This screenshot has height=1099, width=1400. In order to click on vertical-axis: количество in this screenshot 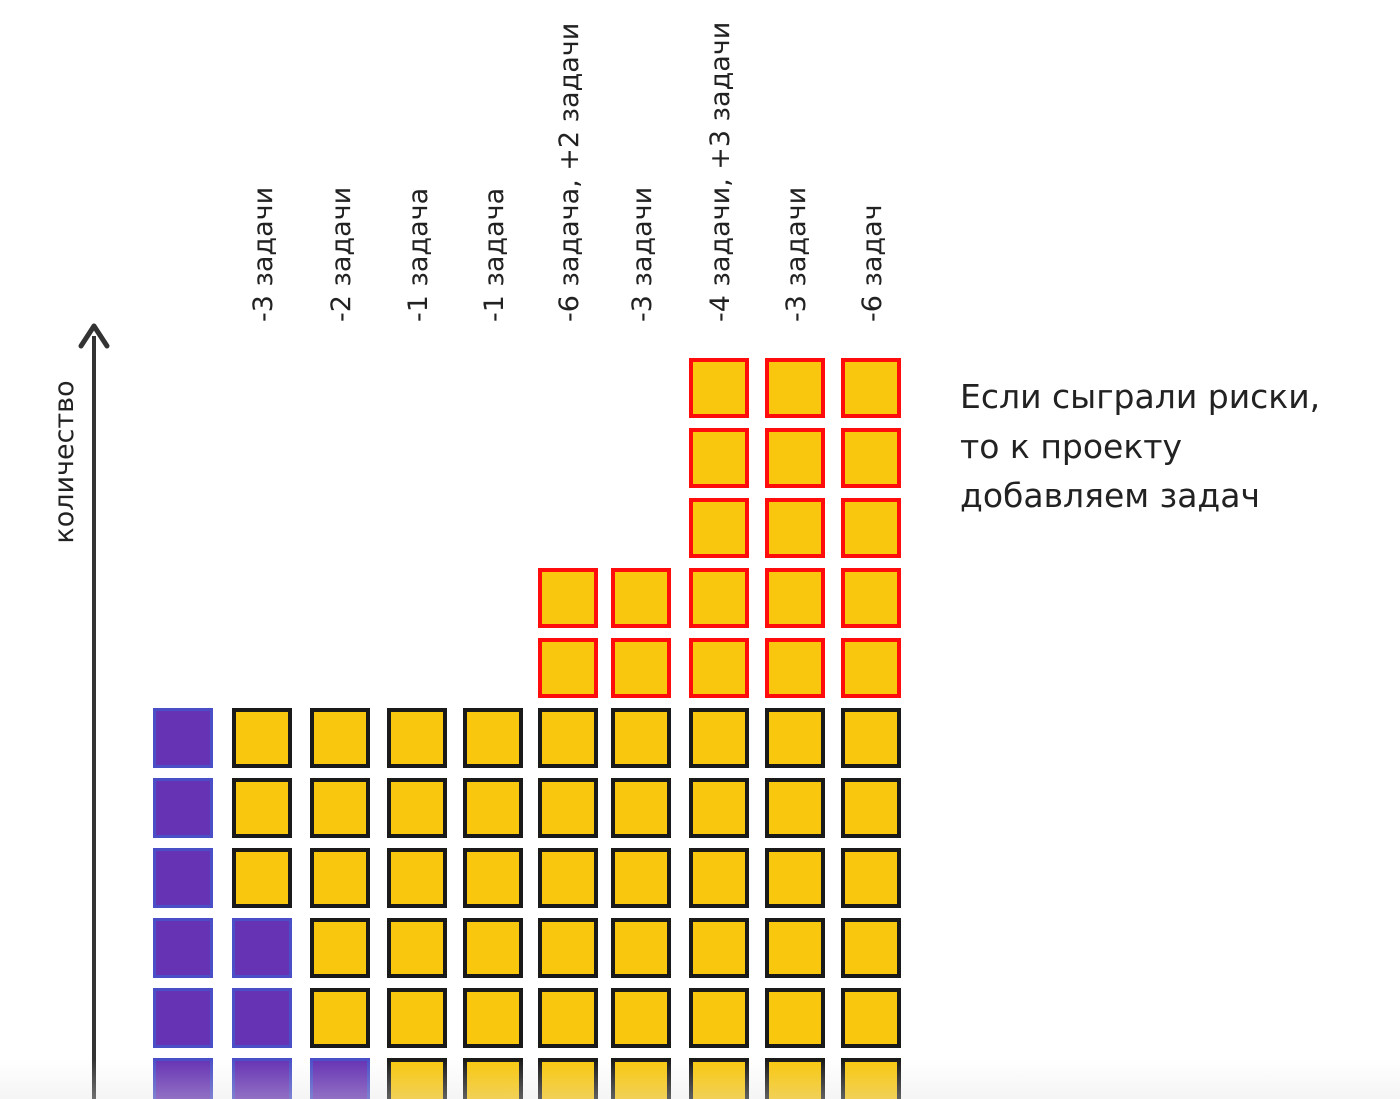, I will do `click(79, 711)`.